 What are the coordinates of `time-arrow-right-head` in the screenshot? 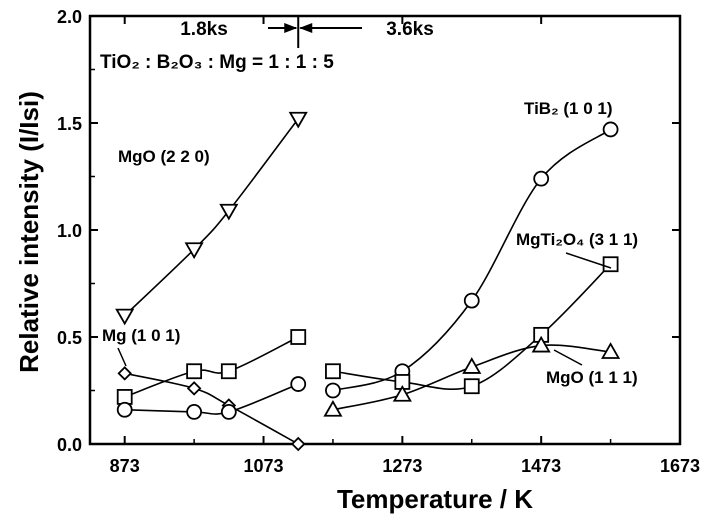 It's located at (306, 28).